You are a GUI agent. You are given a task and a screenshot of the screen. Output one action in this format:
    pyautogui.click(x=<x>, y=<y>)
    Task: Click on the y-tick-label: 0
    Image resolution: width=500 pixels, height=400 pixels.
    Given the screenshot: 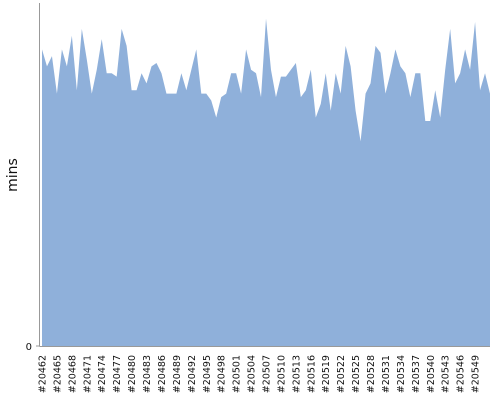 What is the action you would take?
    pyautogui.click(x=29, y=347)
    